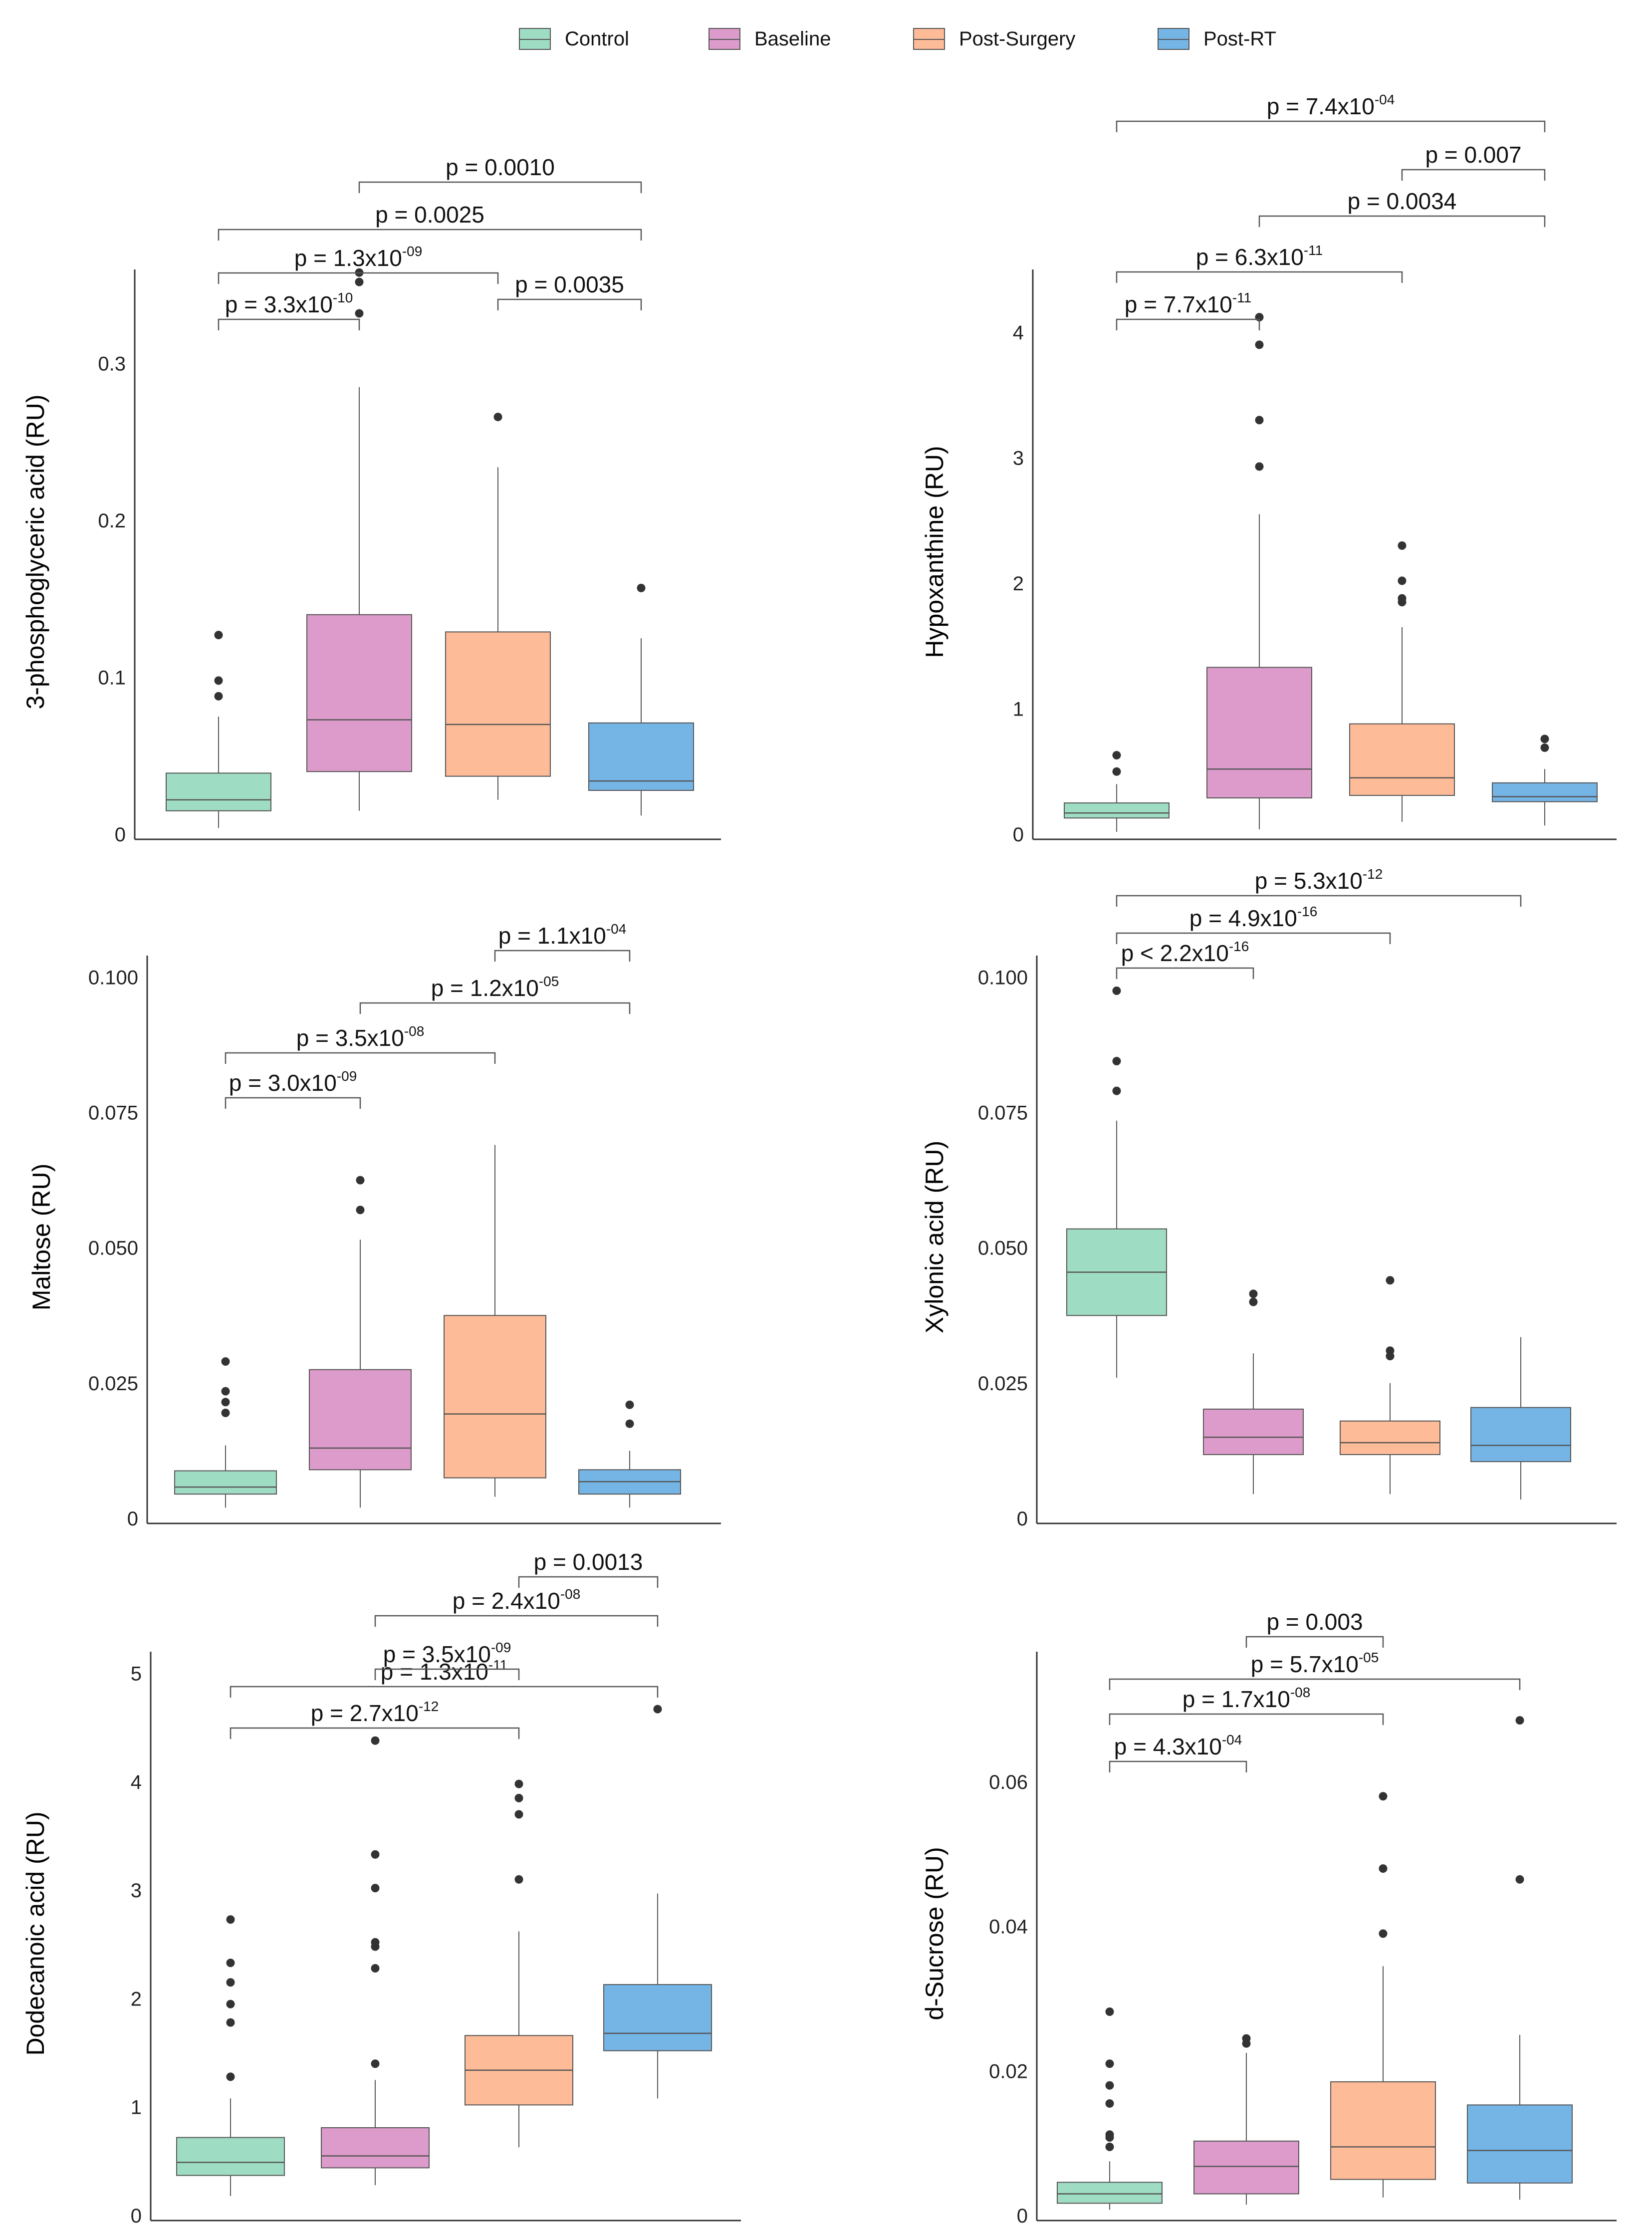 The width and height of the screenshot is (1652, 2238). What do you see at coordinates (1003, 1384) in the screenshot?
I see `y-tick-label: 0.025` at bounding box center [1003, 1384].